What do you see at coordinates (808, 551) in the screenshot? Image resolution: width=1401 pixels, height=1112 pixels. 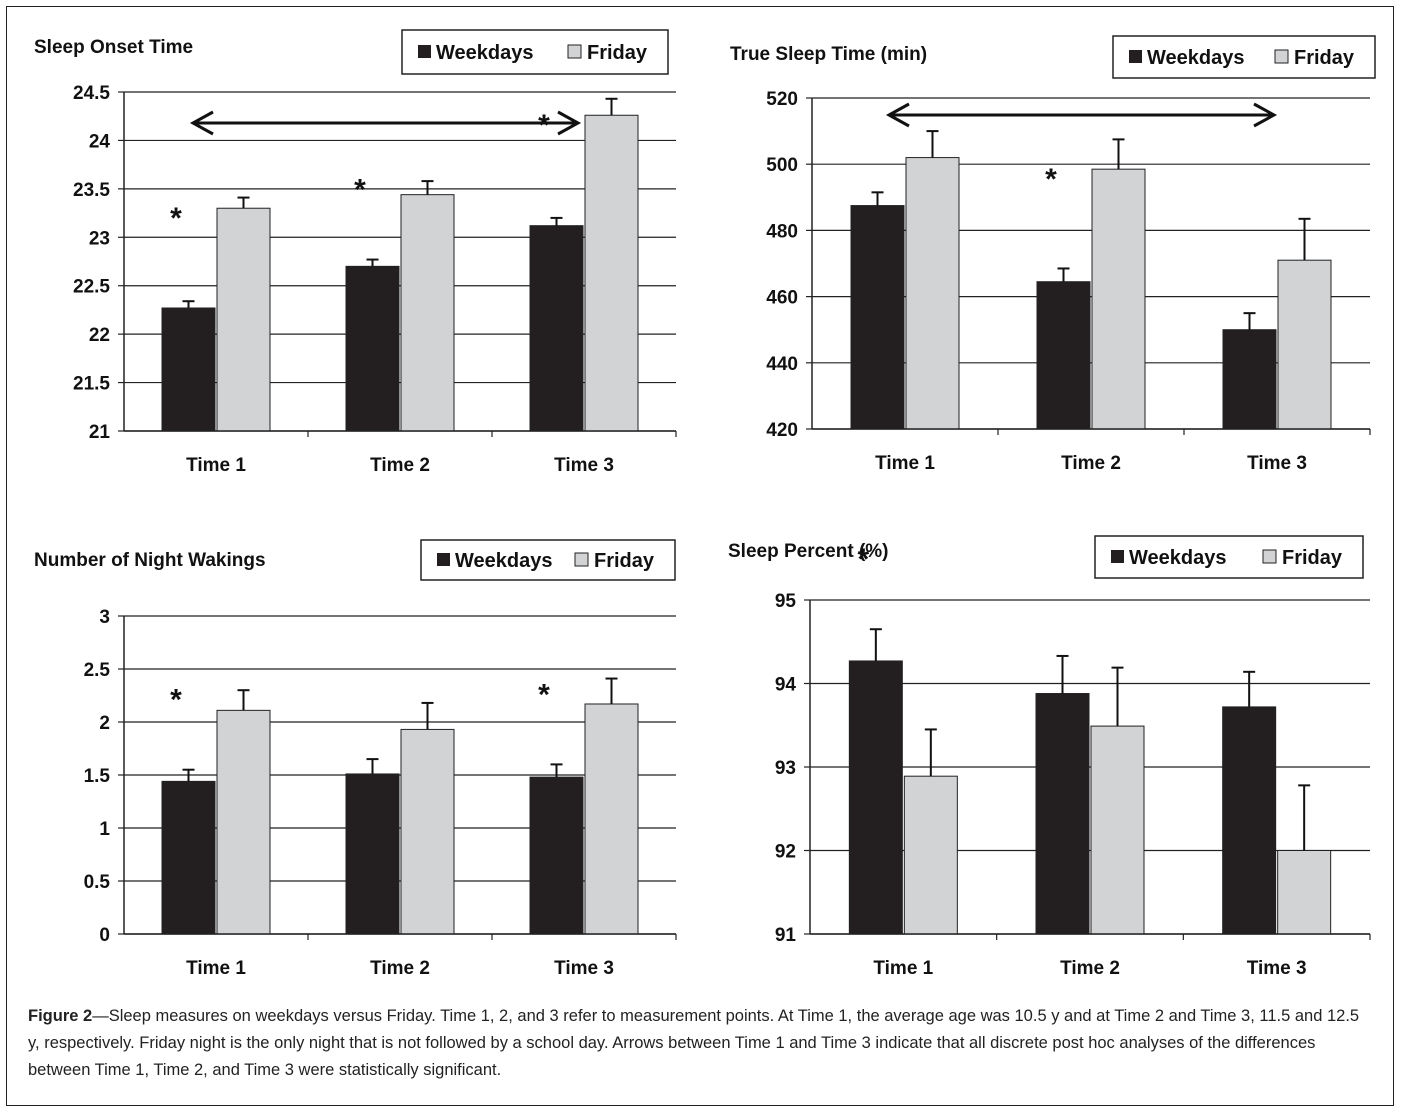 I see `chart-title: Sleep Percent (%)` at bounding box center [808, 551].